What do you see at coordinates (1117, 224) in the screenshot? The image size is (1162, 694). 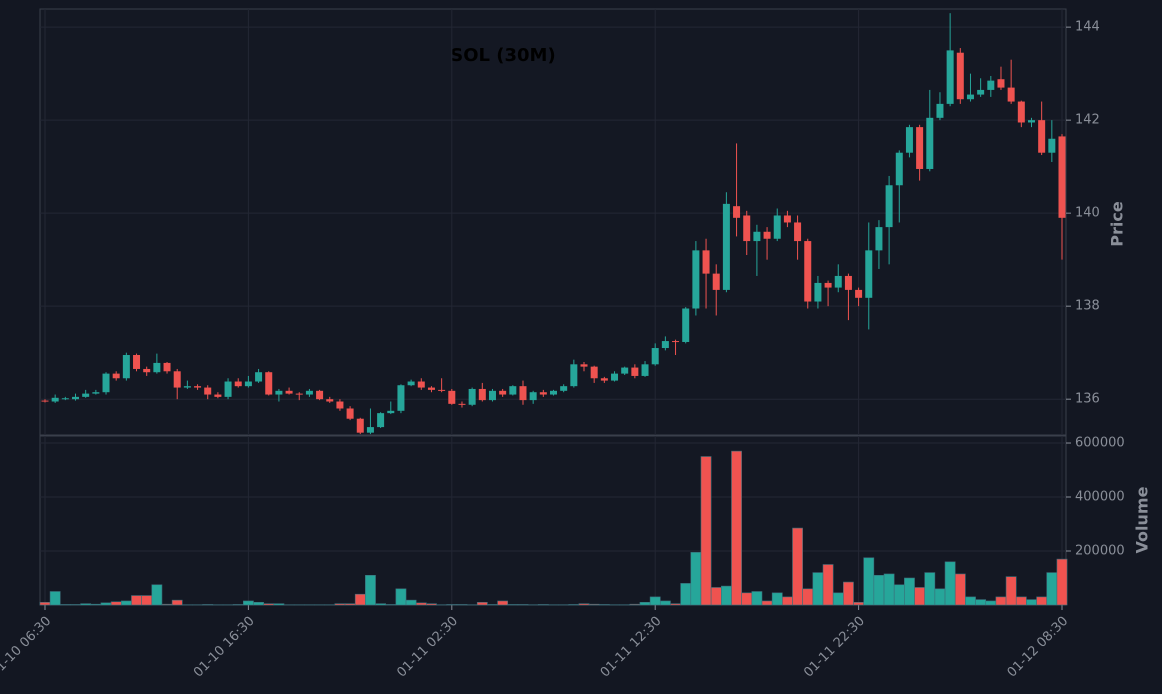 I see `y-axis-label: Price` at bounding box center [1117, 224].